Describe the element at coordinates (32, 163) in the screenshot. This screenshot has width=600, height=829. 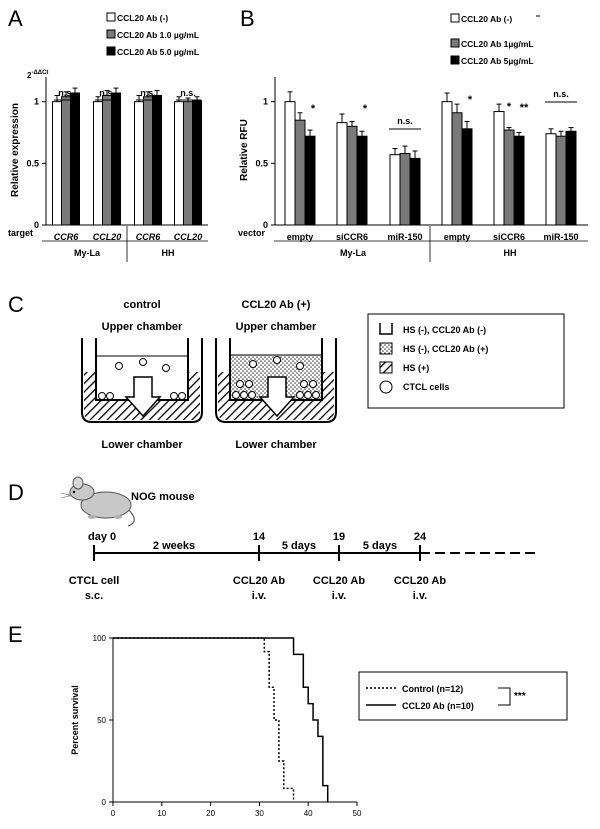
I see `y-tick-label: 0.5` at that location.